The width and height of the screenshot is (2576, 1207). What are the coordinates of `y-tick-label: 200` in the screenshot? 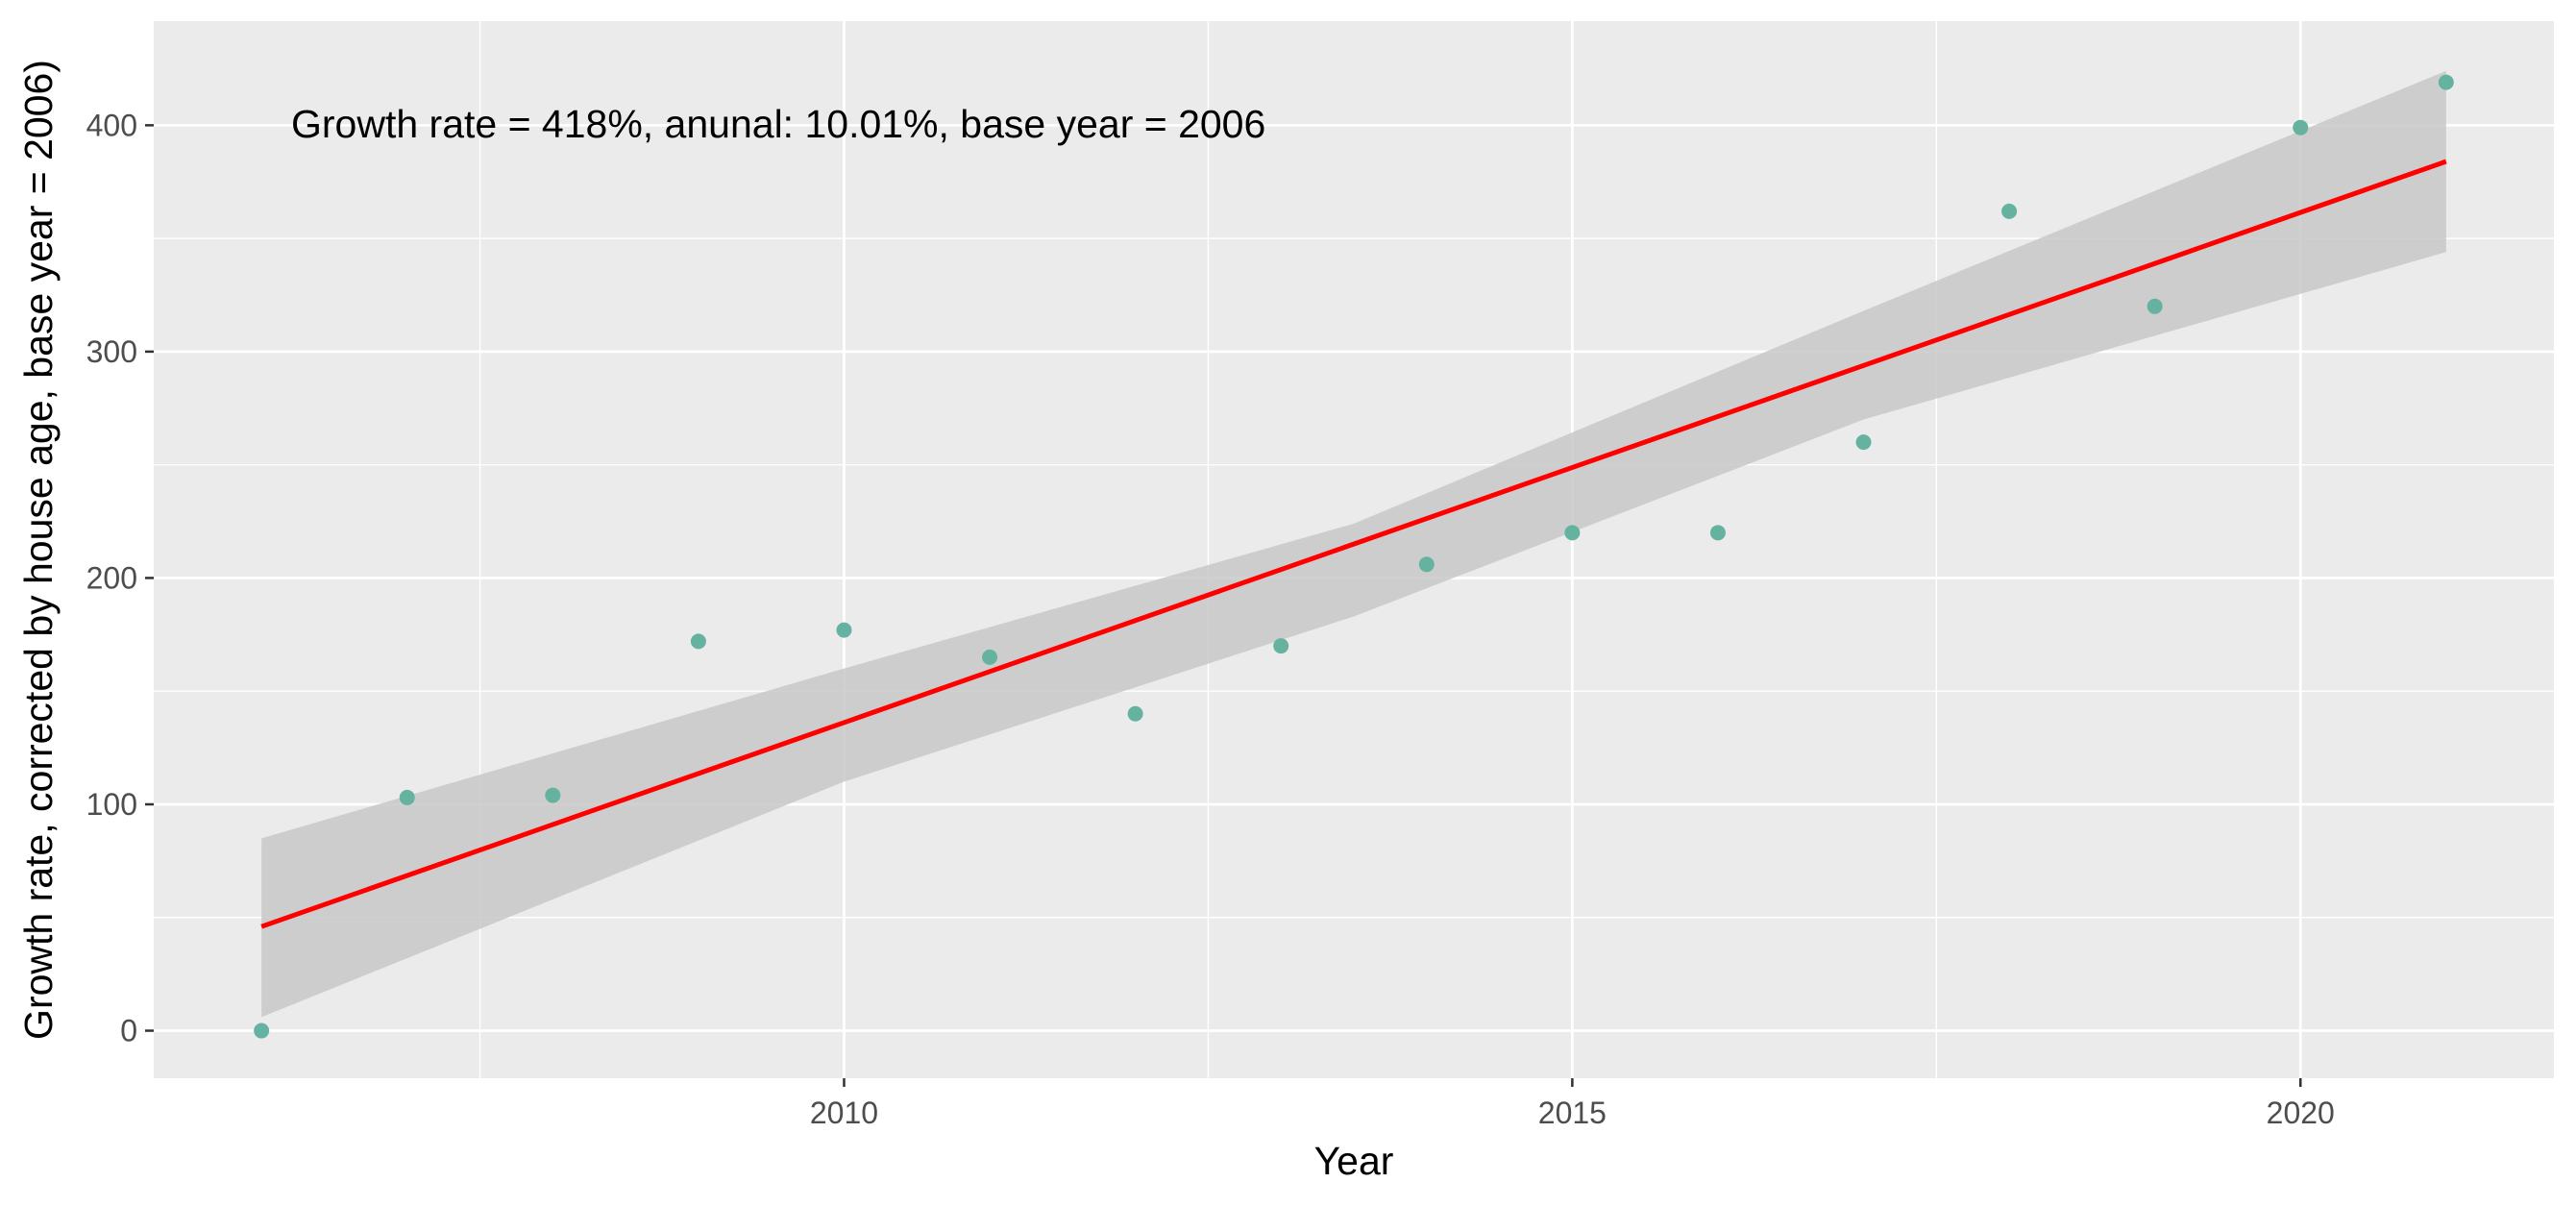 It's located at (111, 577).